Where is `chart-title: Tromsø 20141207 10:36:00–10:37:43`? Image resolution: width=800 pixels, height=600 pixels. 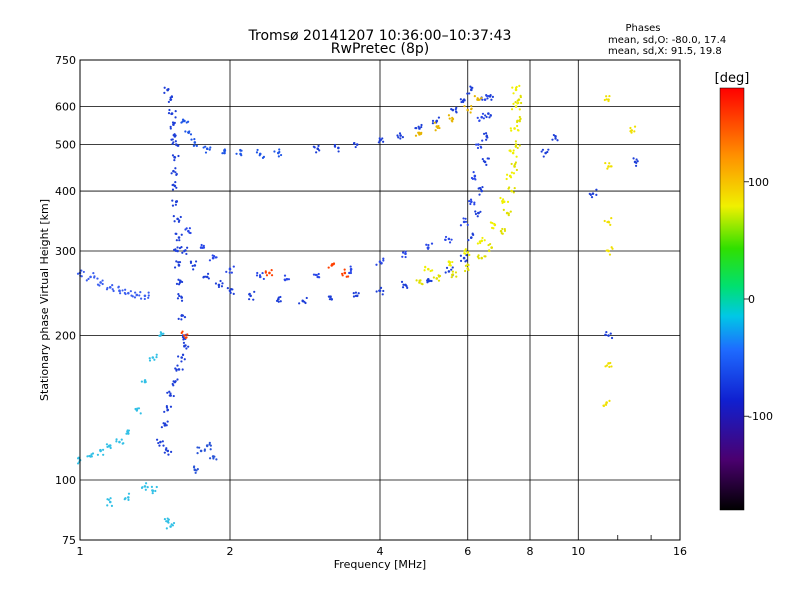
chart-title: Tromsø 20141207 10:36:00–10:37:43 is located at coordinates (380, 36).